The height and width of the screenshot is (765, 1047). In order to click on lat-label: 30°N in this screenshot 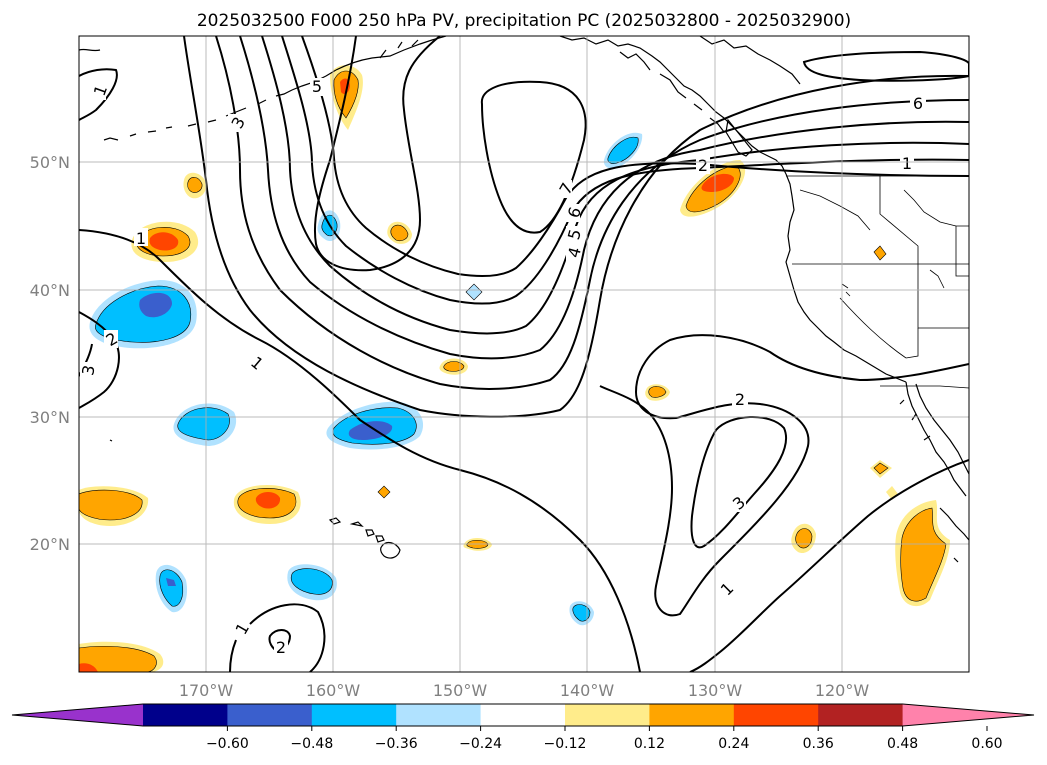, I will do `click(50, 417)`.